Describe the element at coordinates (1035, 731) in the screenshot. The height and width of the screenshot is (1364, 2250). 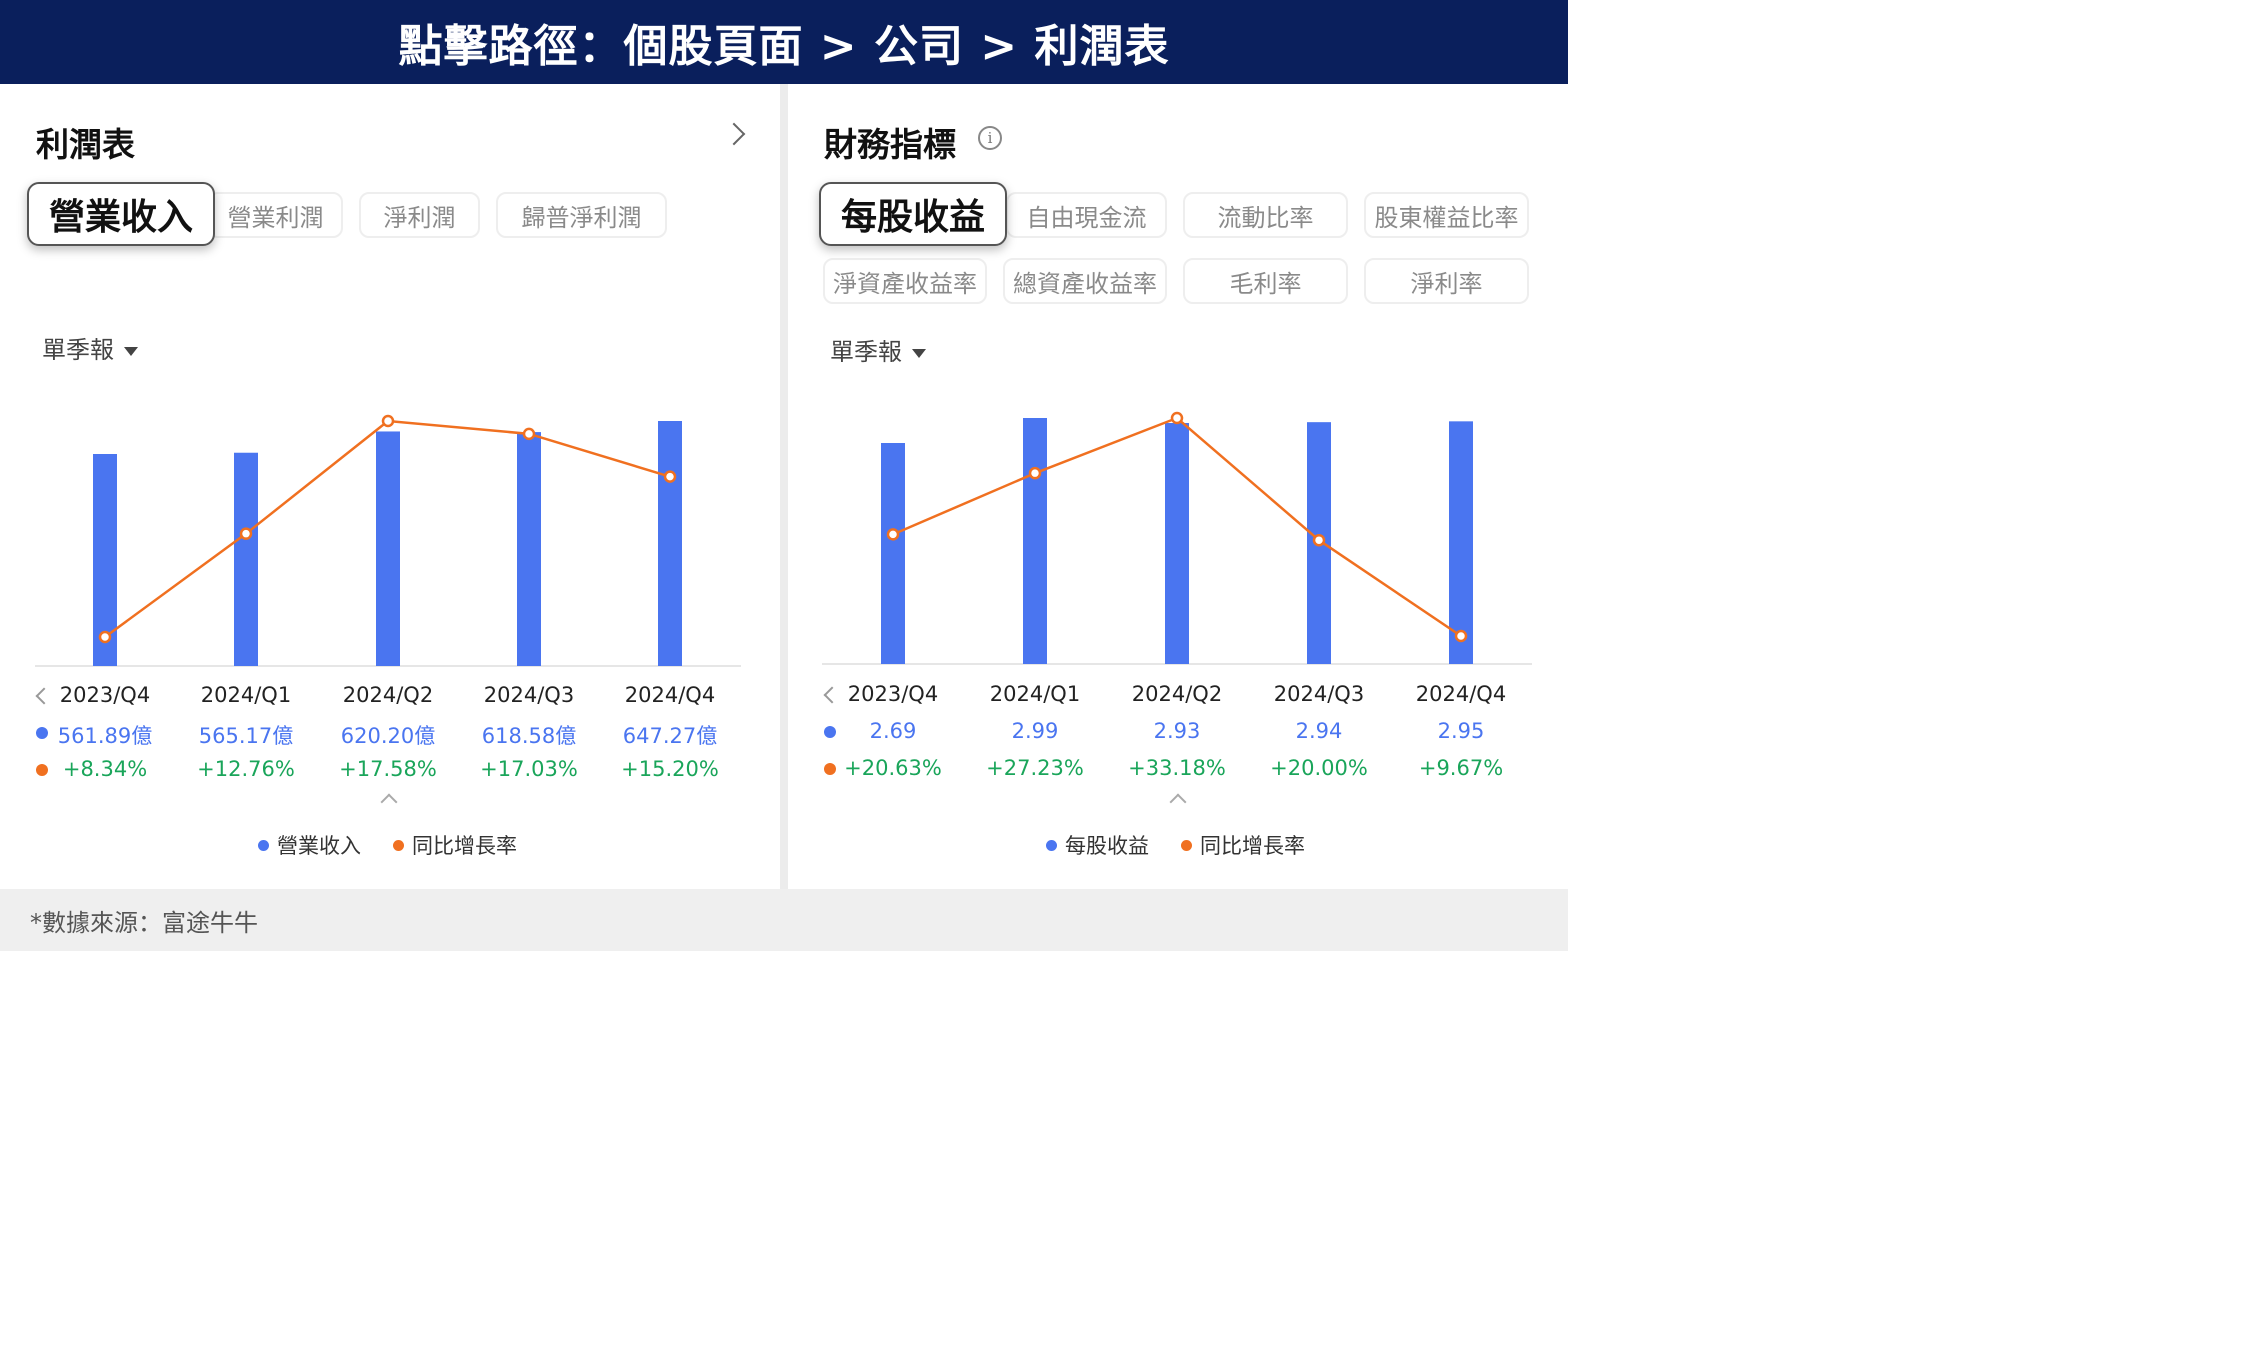
I see `bar-value-label: 2.99` at that location.